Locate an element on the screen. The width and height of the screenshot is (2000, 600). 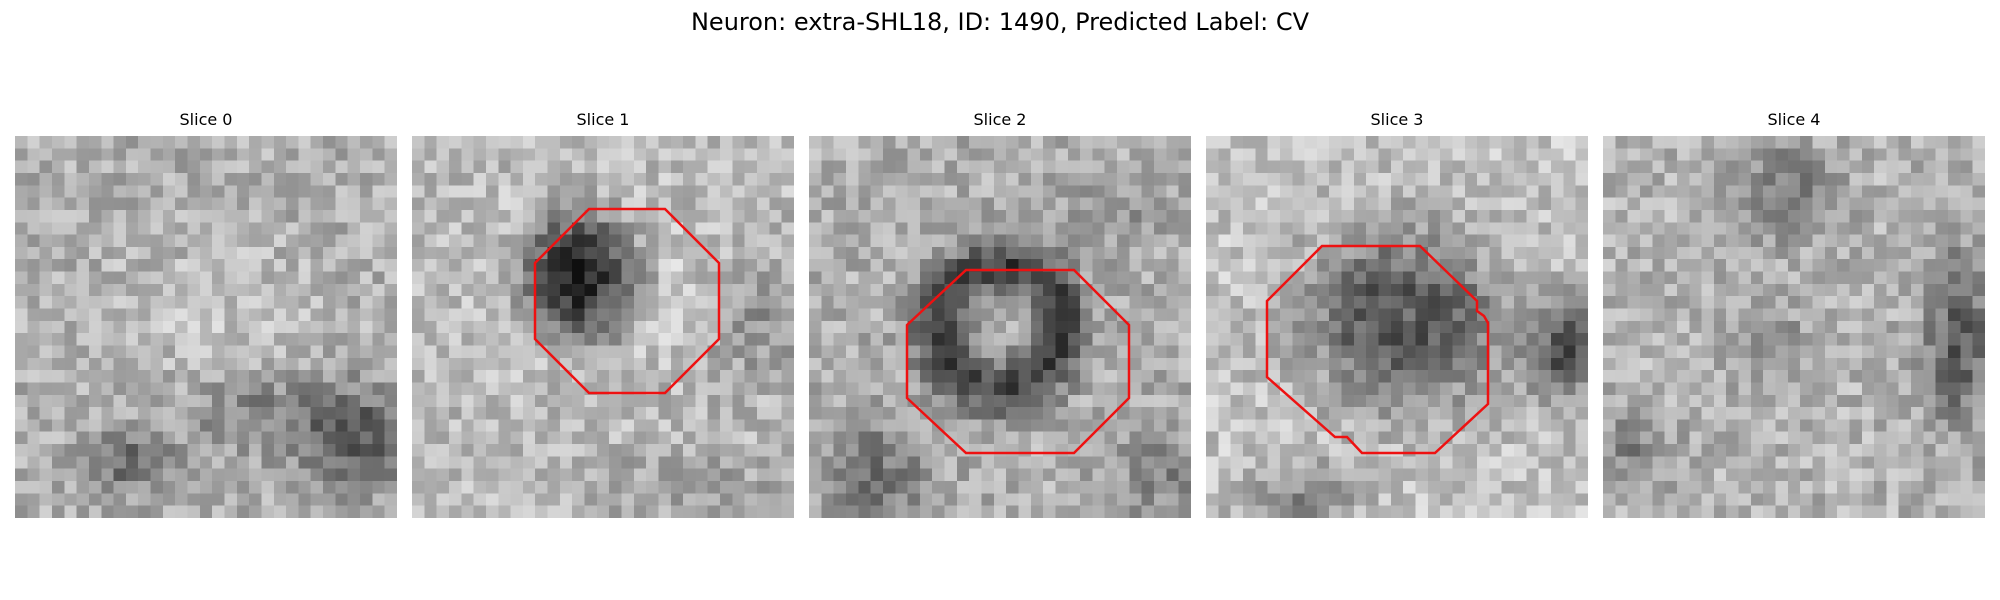
slice-title: Slice 0 is located at coordinates (206, 119).